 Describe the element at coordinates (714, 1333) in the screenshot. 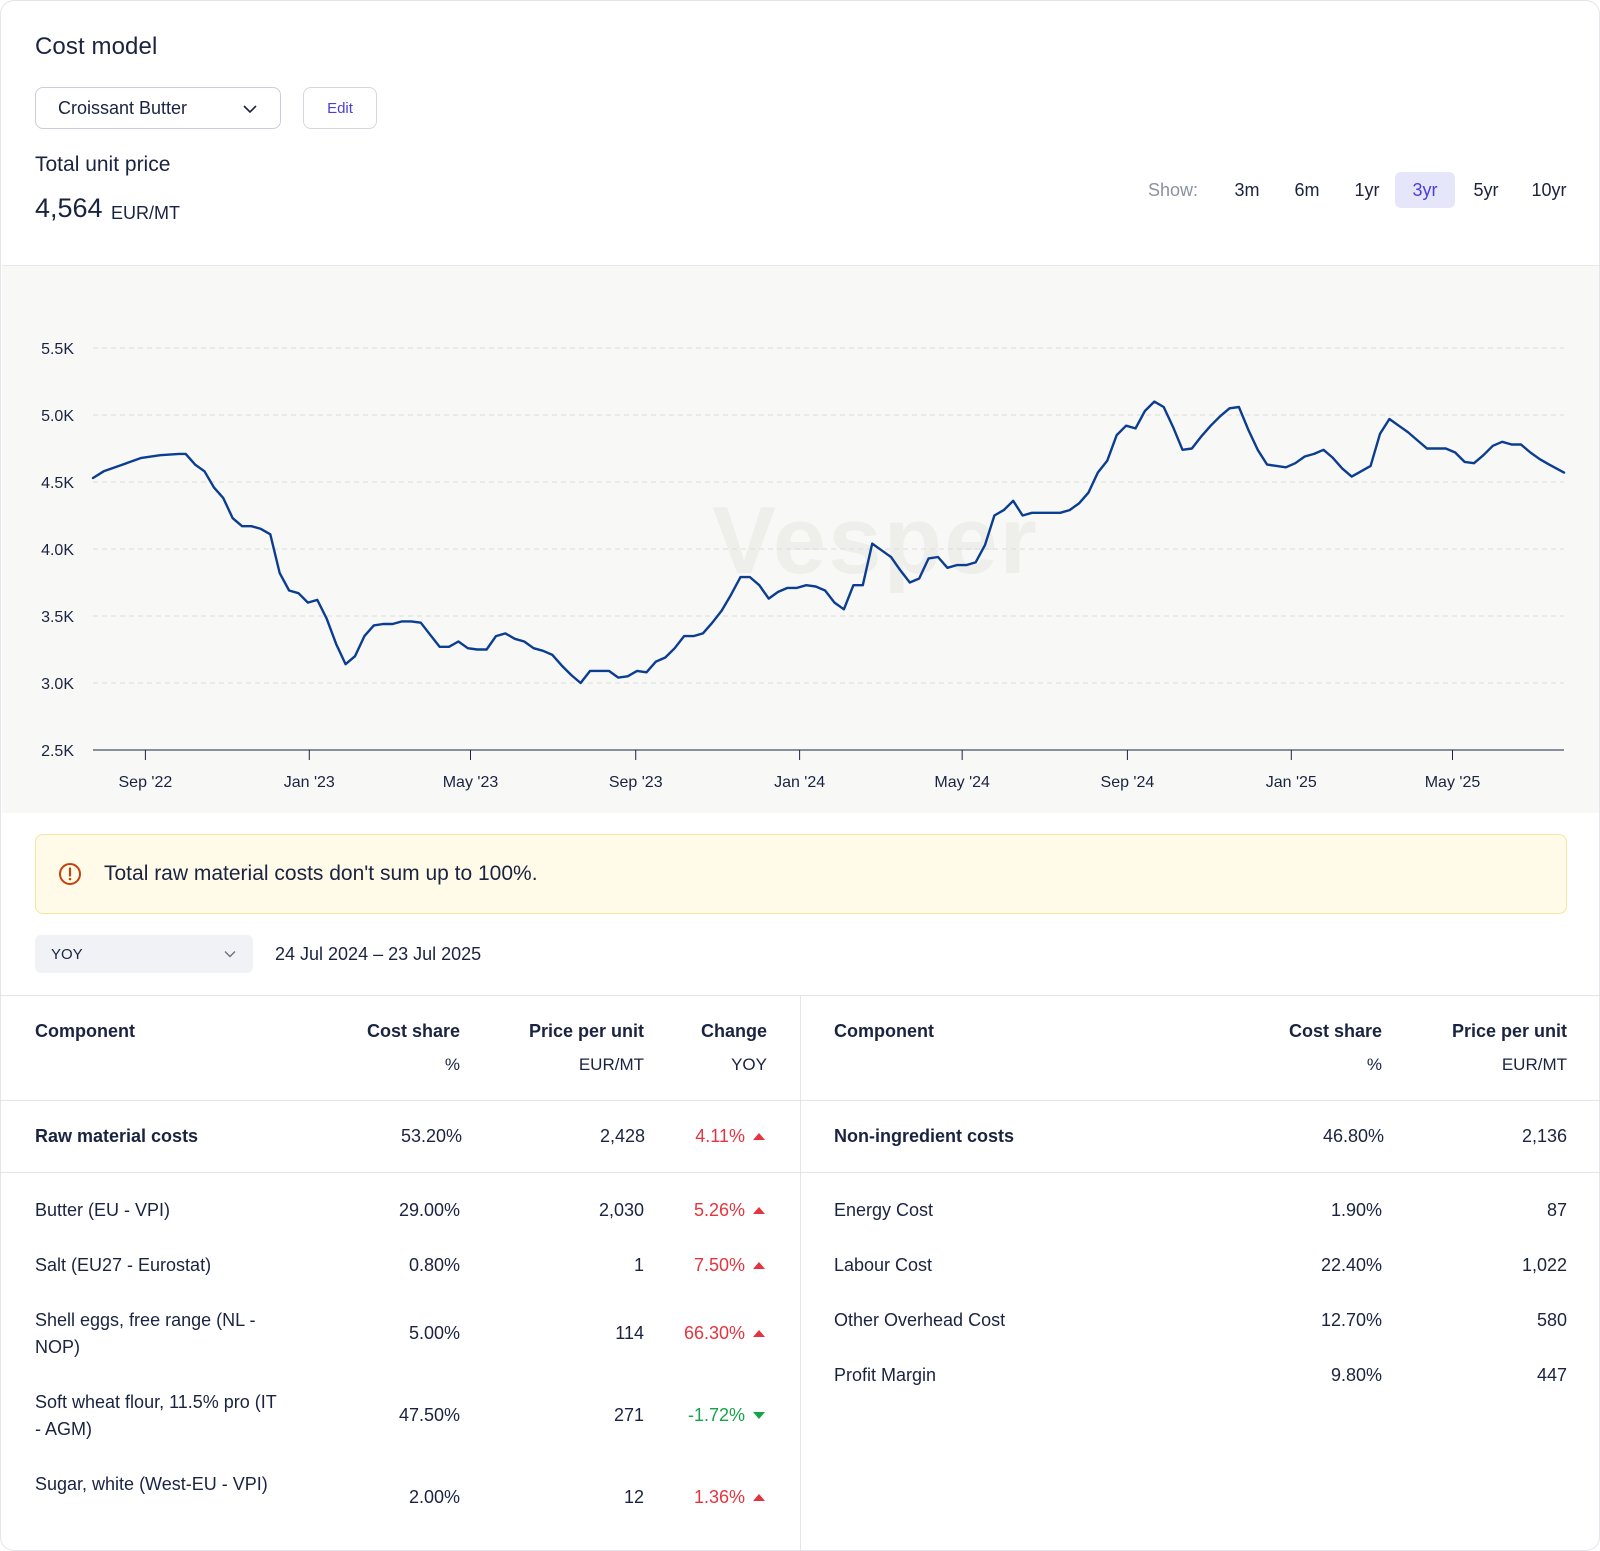

I see `change-value: 66.30%` at that location.